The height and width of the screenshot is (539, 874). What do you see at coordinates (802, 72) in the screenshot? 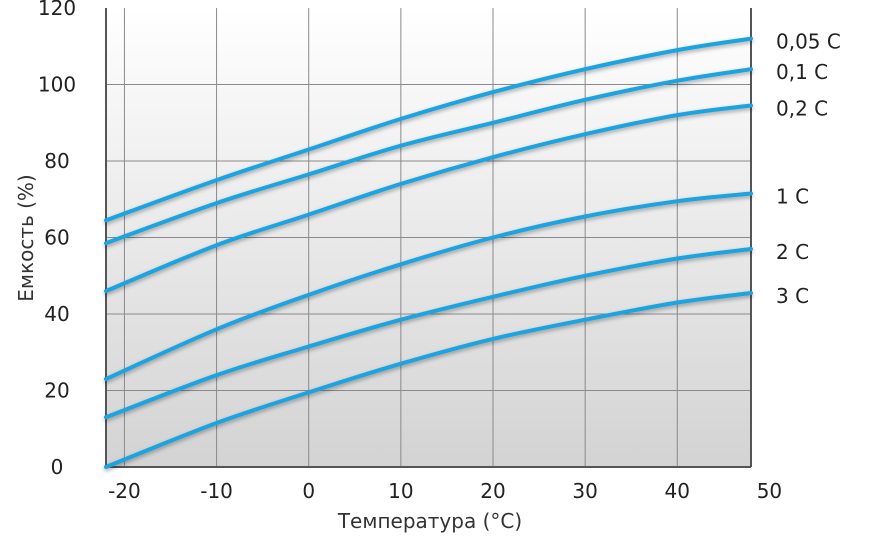
I see `series-label-1: 0,1 C` at bounding box center [802, 72].